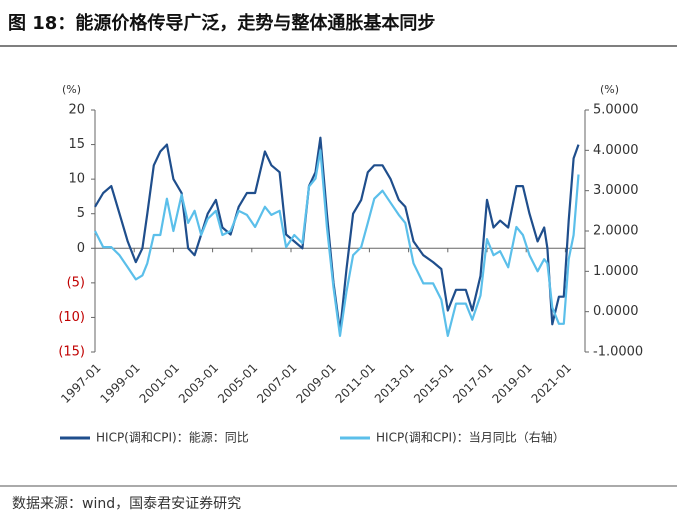 The image size is (677, 521). Describe the element at coordinates (609, 89) in the screenshot. I see `y2-unit: (%)` at that location.